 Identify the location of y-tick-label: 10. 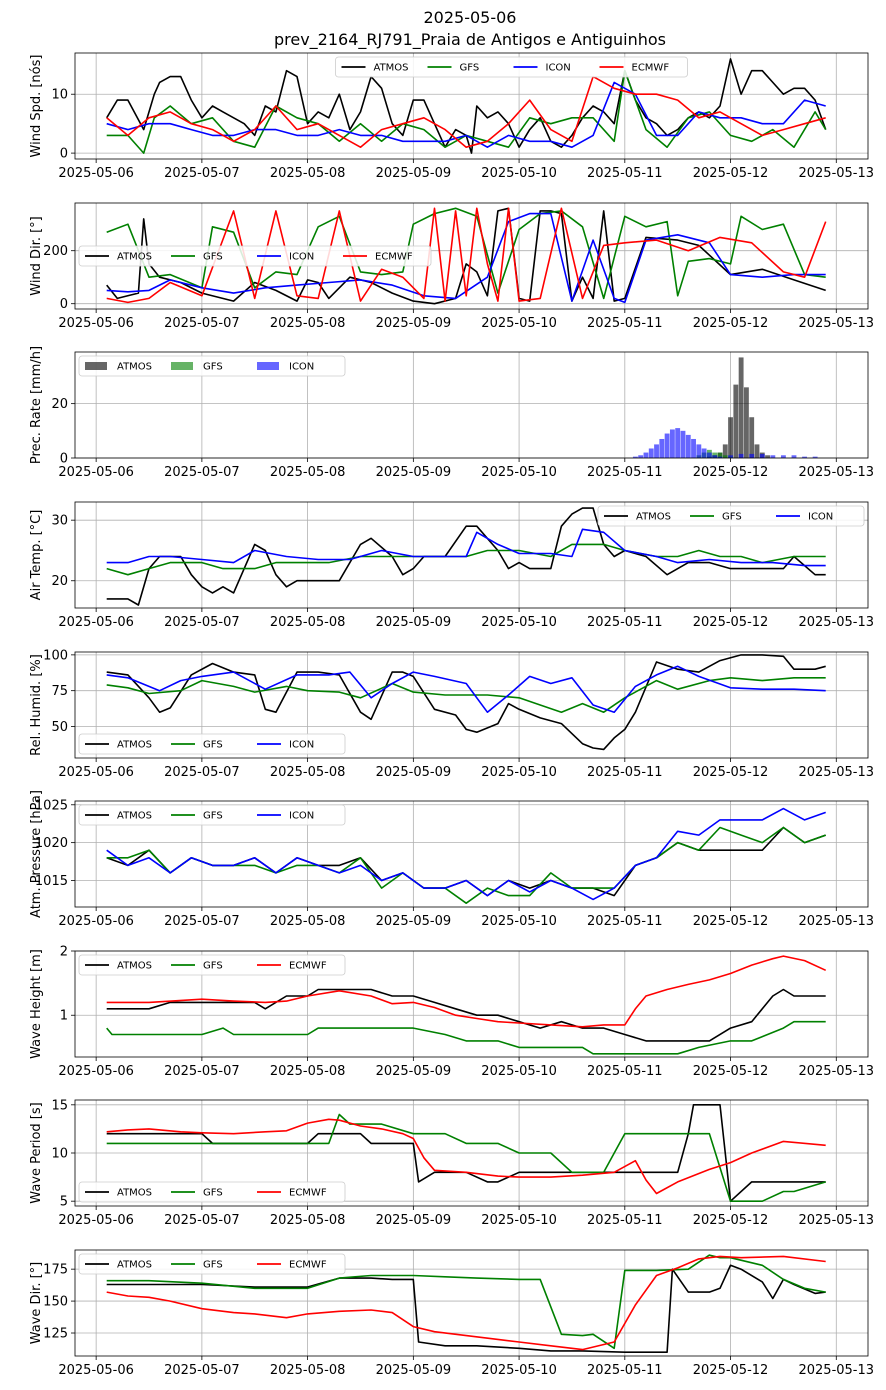
(59, 1154).